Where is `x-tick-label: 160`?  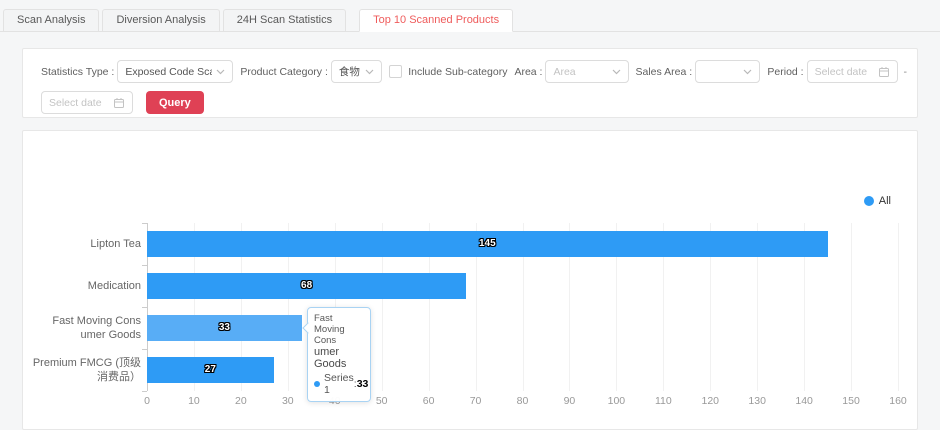 x-tick-label: 160 is located at coordinates (898, 401).